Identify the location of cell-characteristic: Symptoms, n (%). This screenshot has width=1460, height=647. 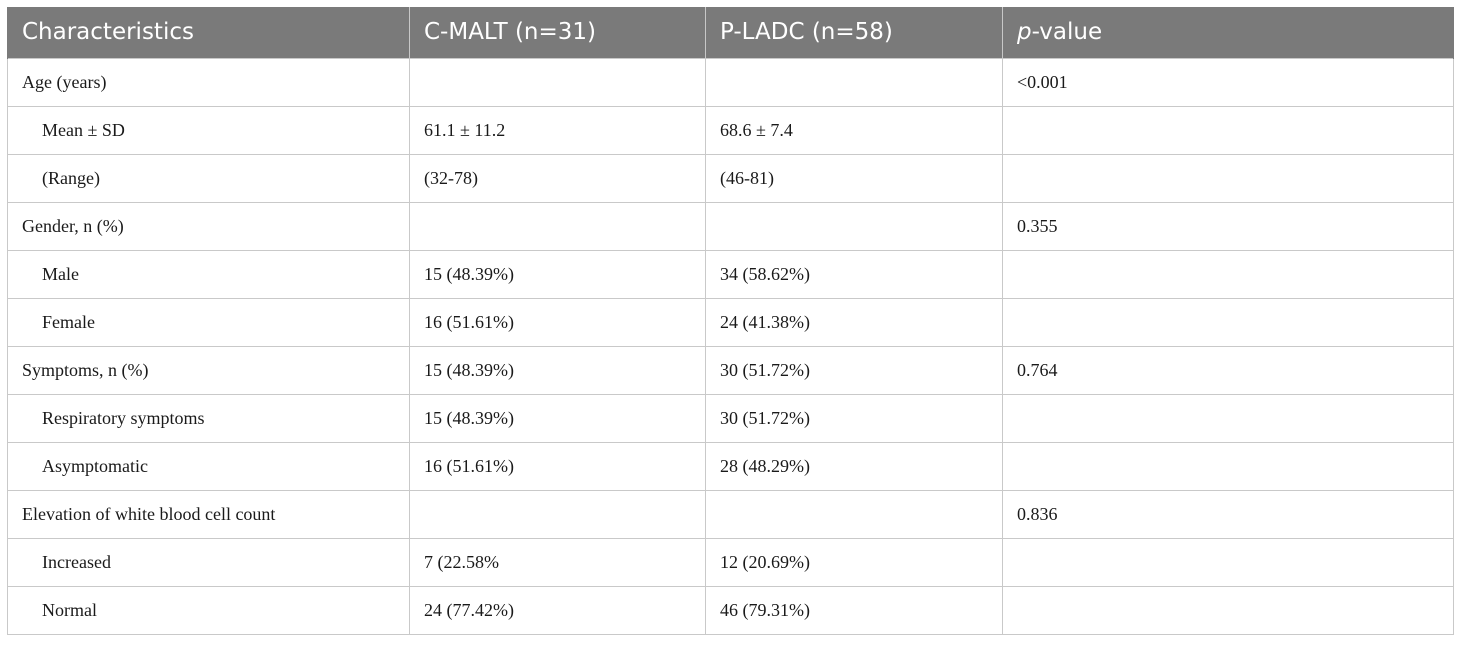
(208, 370).